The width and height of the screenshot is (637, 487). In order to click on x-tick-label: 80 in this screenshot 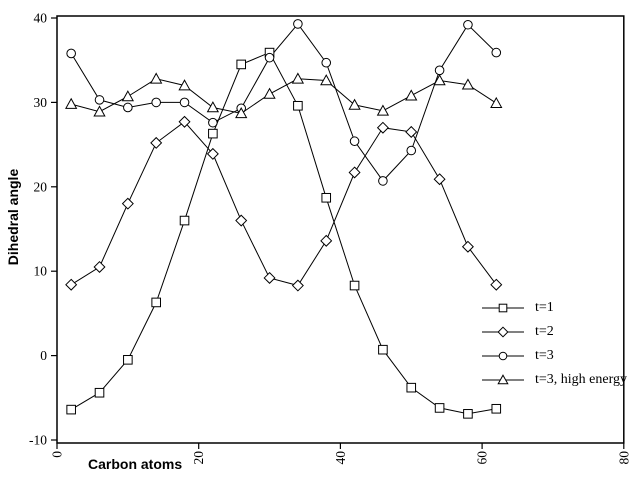, I will do `click(623, 458)`.